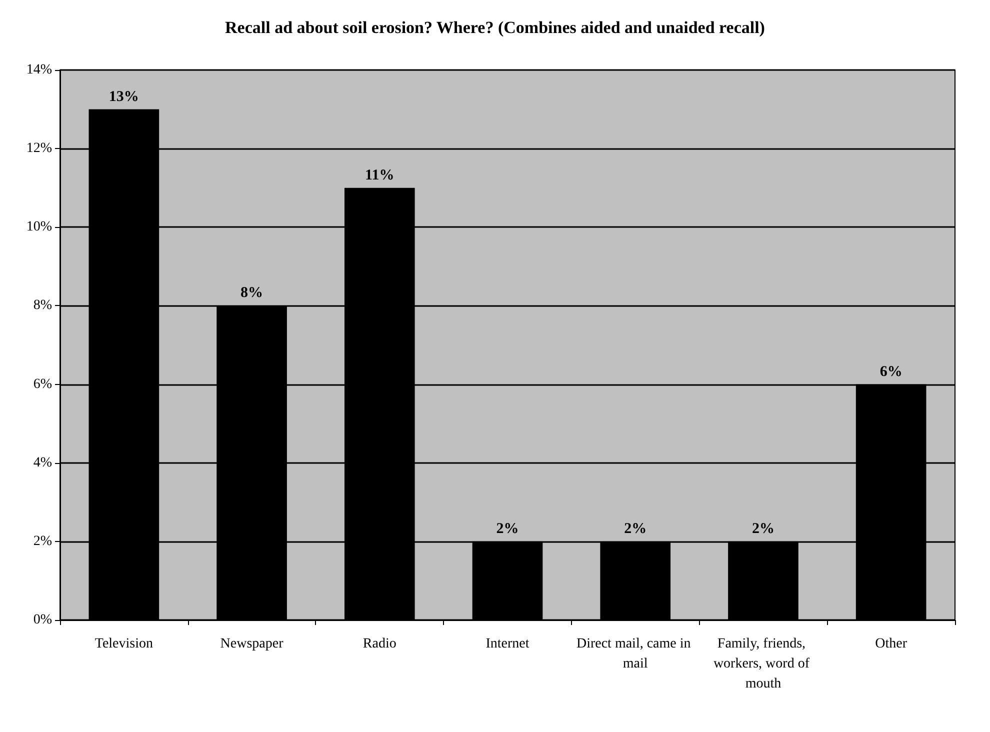  Describe the element at coordinates (42, 462) in the screenshot. I see `y-tick-label: 4%` at that location.